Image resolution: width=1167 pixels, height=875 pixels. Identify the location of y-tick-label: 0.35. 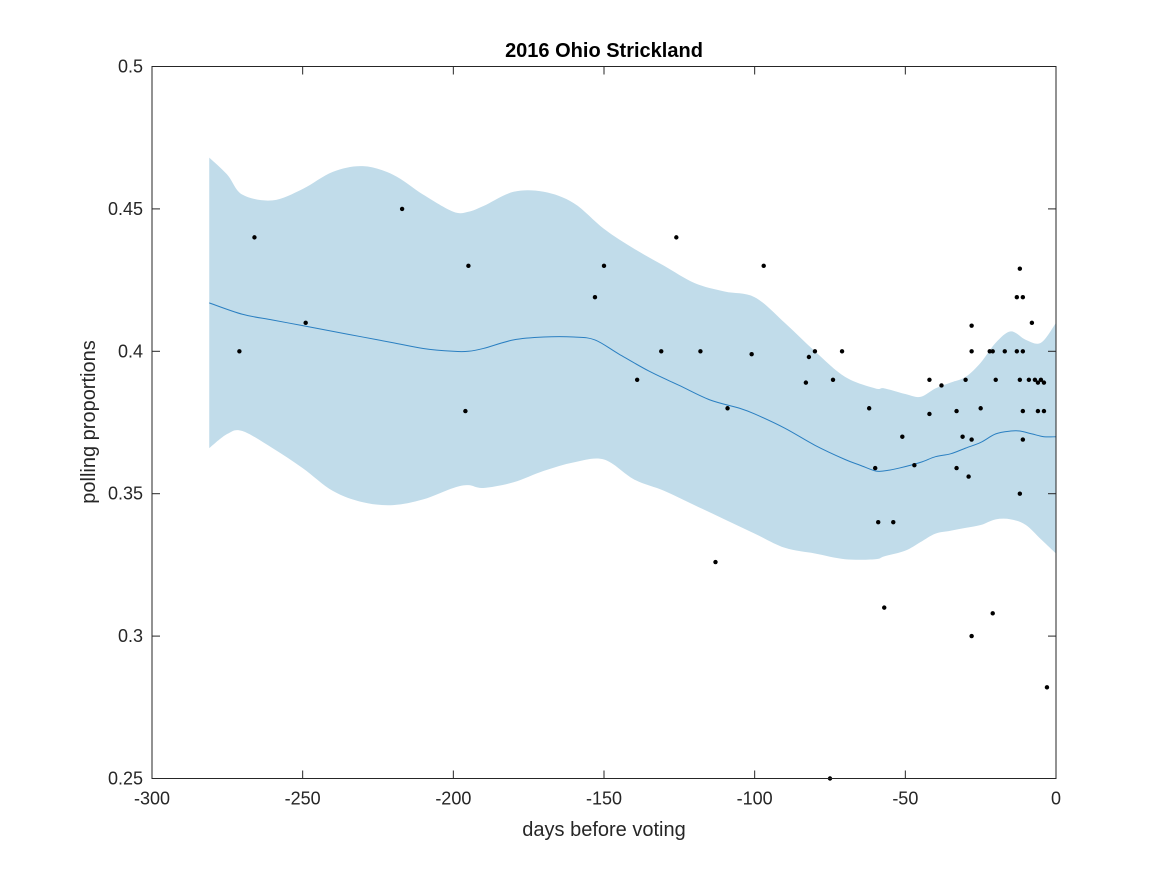
(125, 494).